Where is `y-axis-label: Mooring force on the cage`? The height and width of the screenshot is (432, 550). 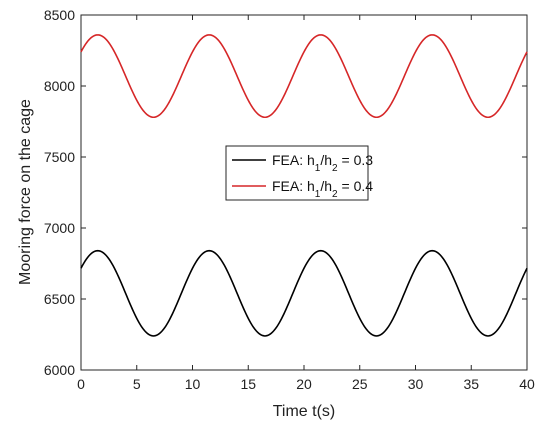
y-axis-label: Mooring force on the cage is located at coordinates (25, 192).